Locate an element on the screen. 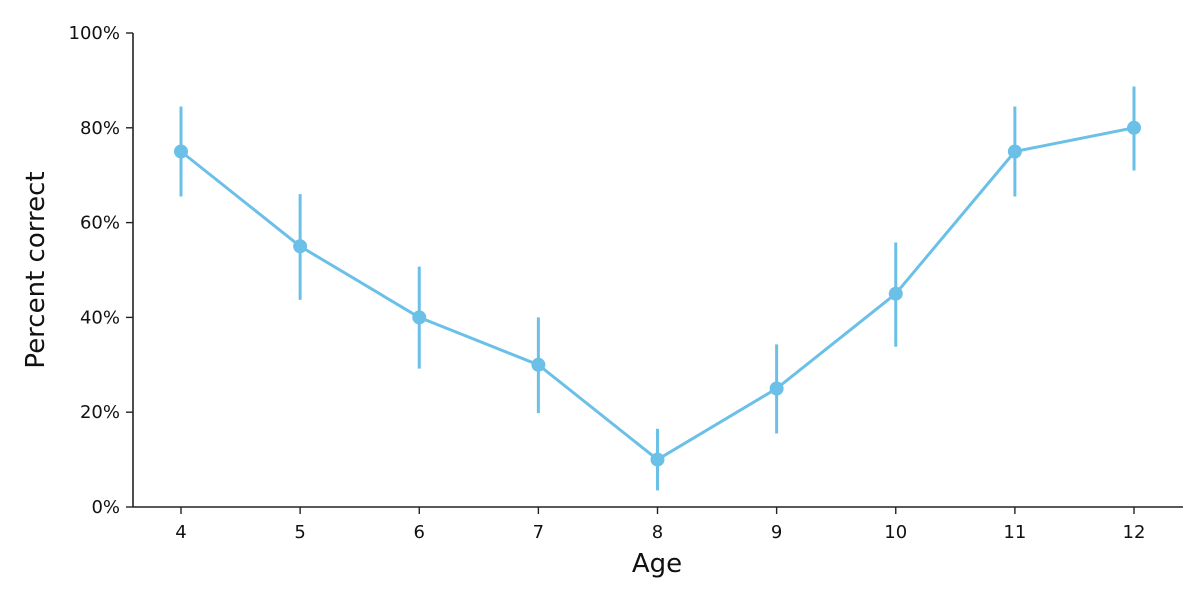 This screenshot has width=1200, height=596. x-tick-label: 10 is located at coordinates (895, 532).